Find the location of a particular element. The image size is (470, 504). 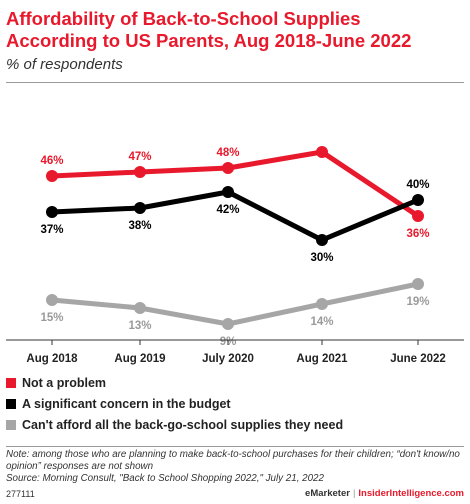

header-divider is located at coordinates (235, 82).